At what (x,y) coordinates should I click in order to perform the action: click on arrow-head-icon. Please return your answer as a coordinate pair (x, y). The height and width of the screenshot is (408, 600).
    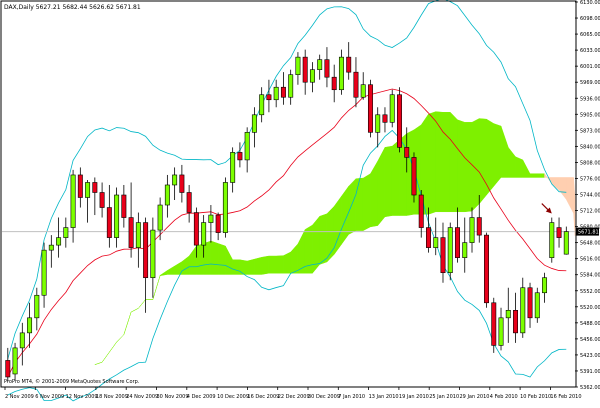
    Looking at the image, I should click on (548, 210).